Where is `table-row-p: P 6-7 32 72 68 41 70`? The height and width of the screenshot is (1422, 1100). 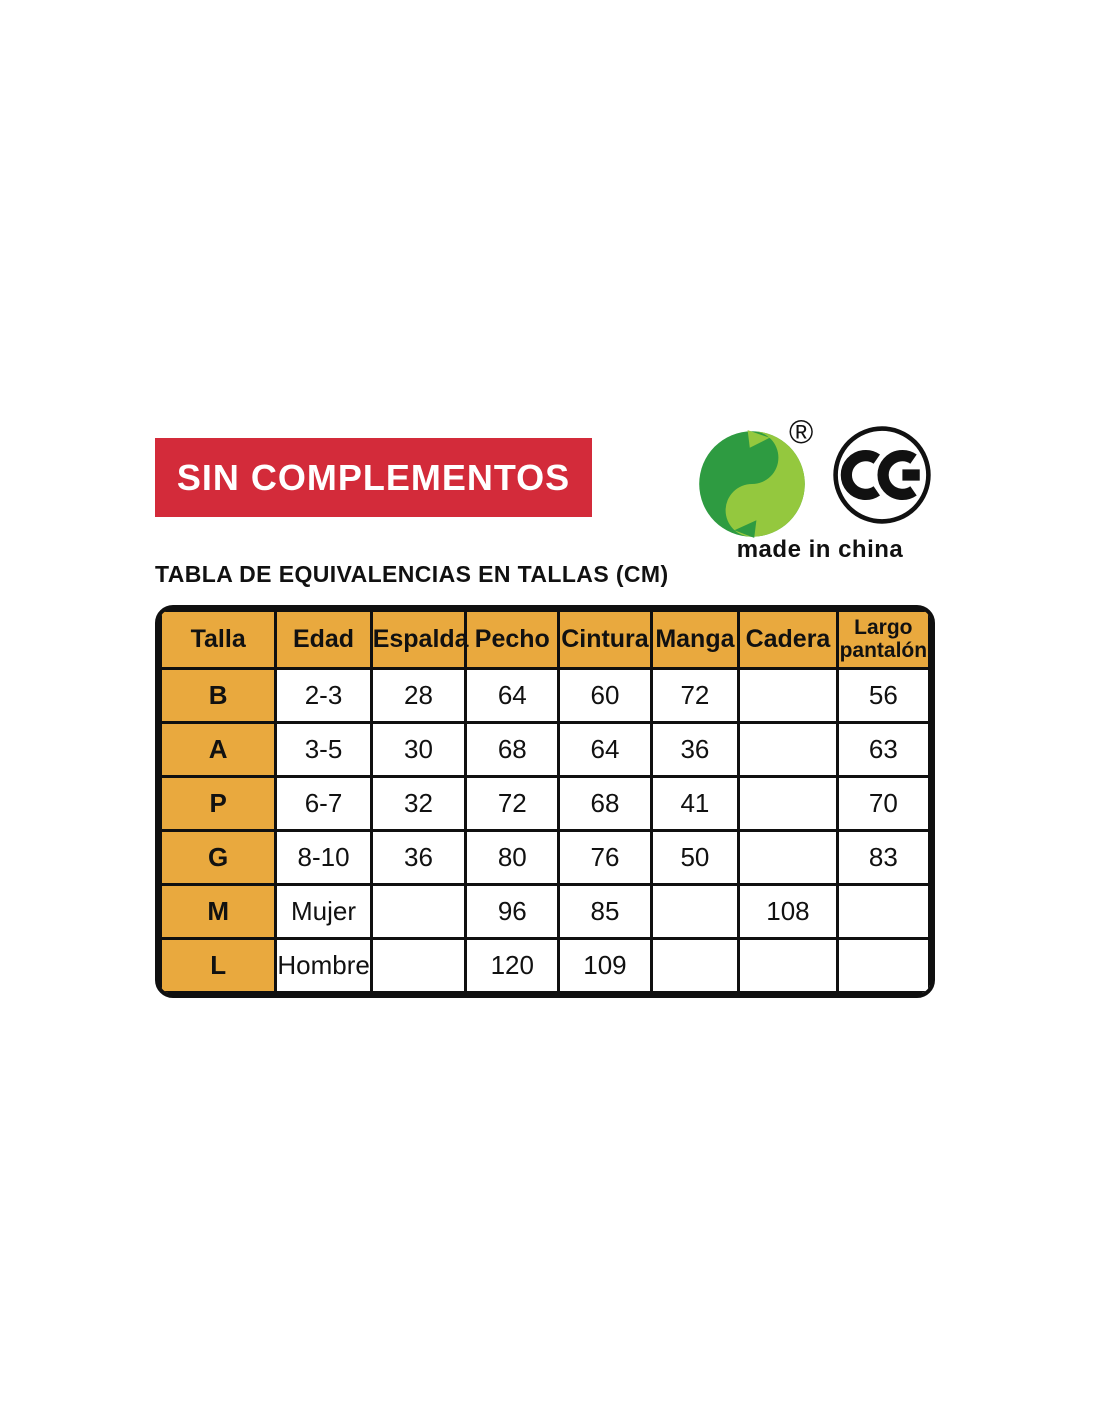
table-row-p: P 6-7 32 72 68 41 70 is located at coordinates (545, 803).